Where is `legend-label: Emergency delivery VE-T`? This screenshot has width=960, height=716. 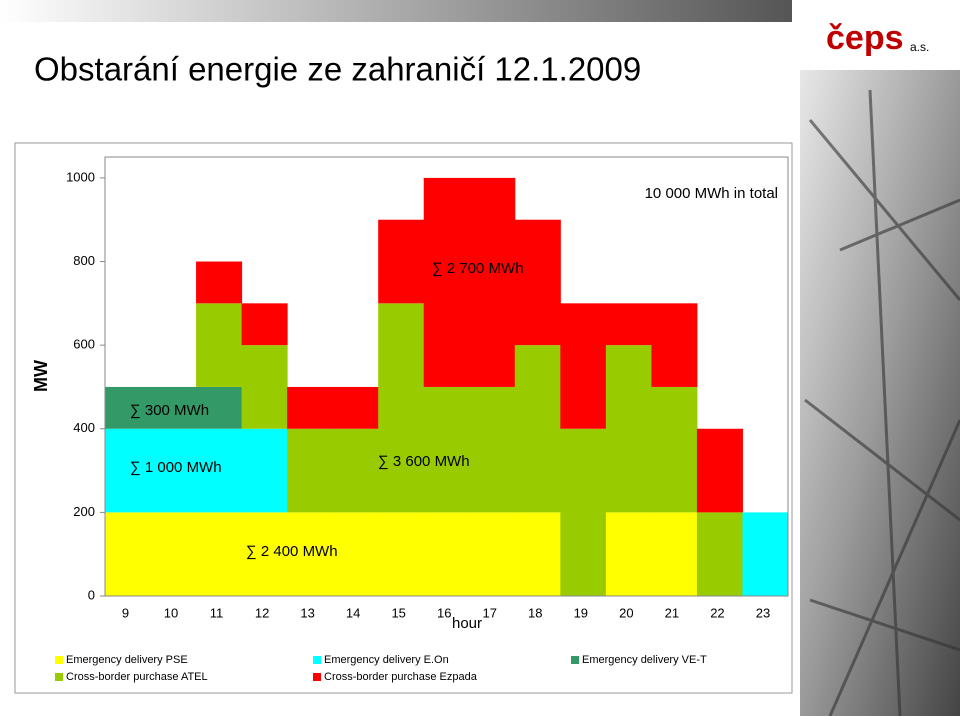 legend-label: Emergency delivery VE-T is located at coordinates (644, 660).